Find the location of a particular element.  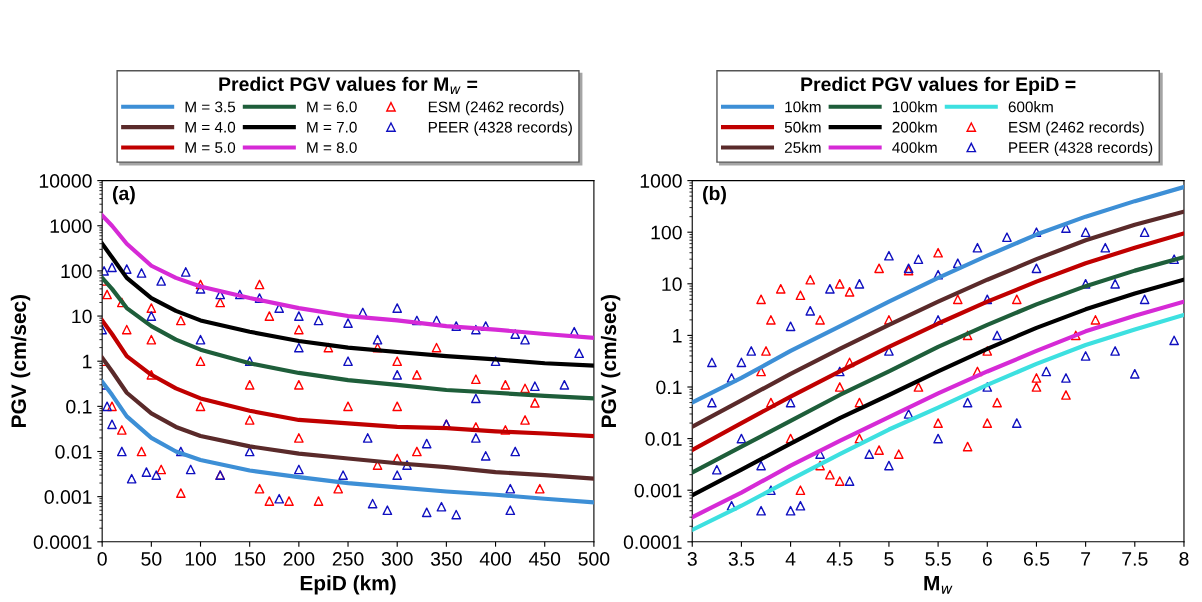

legend-label: M = 4.0 is located at coordinates (210, 127).